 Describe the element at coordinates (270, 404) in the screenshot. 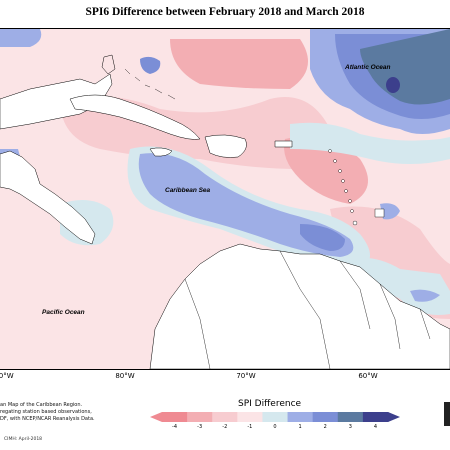

I see `legend-title: SPI Difference` at that location.